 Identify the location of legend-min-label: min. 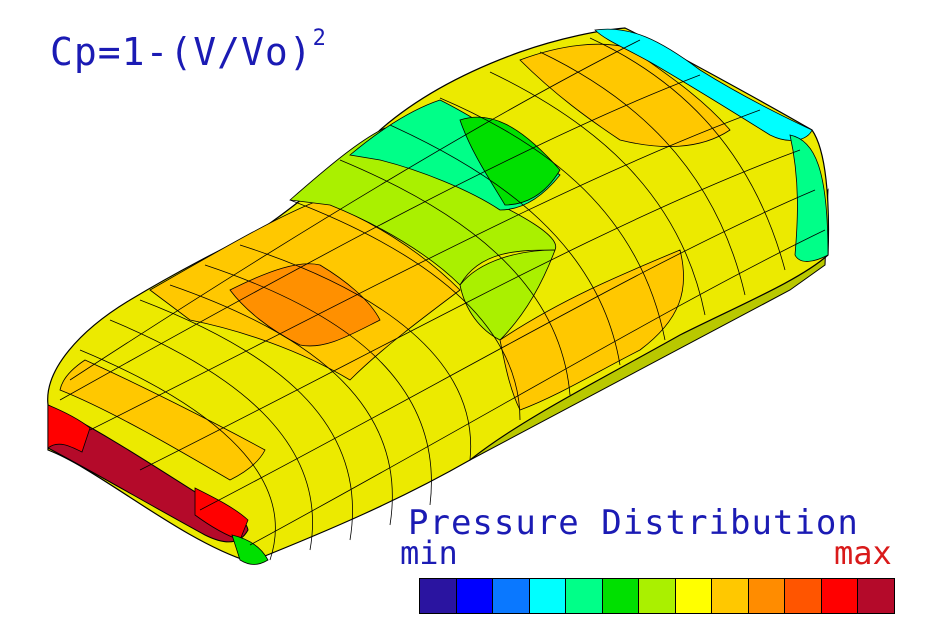
(429, 553).